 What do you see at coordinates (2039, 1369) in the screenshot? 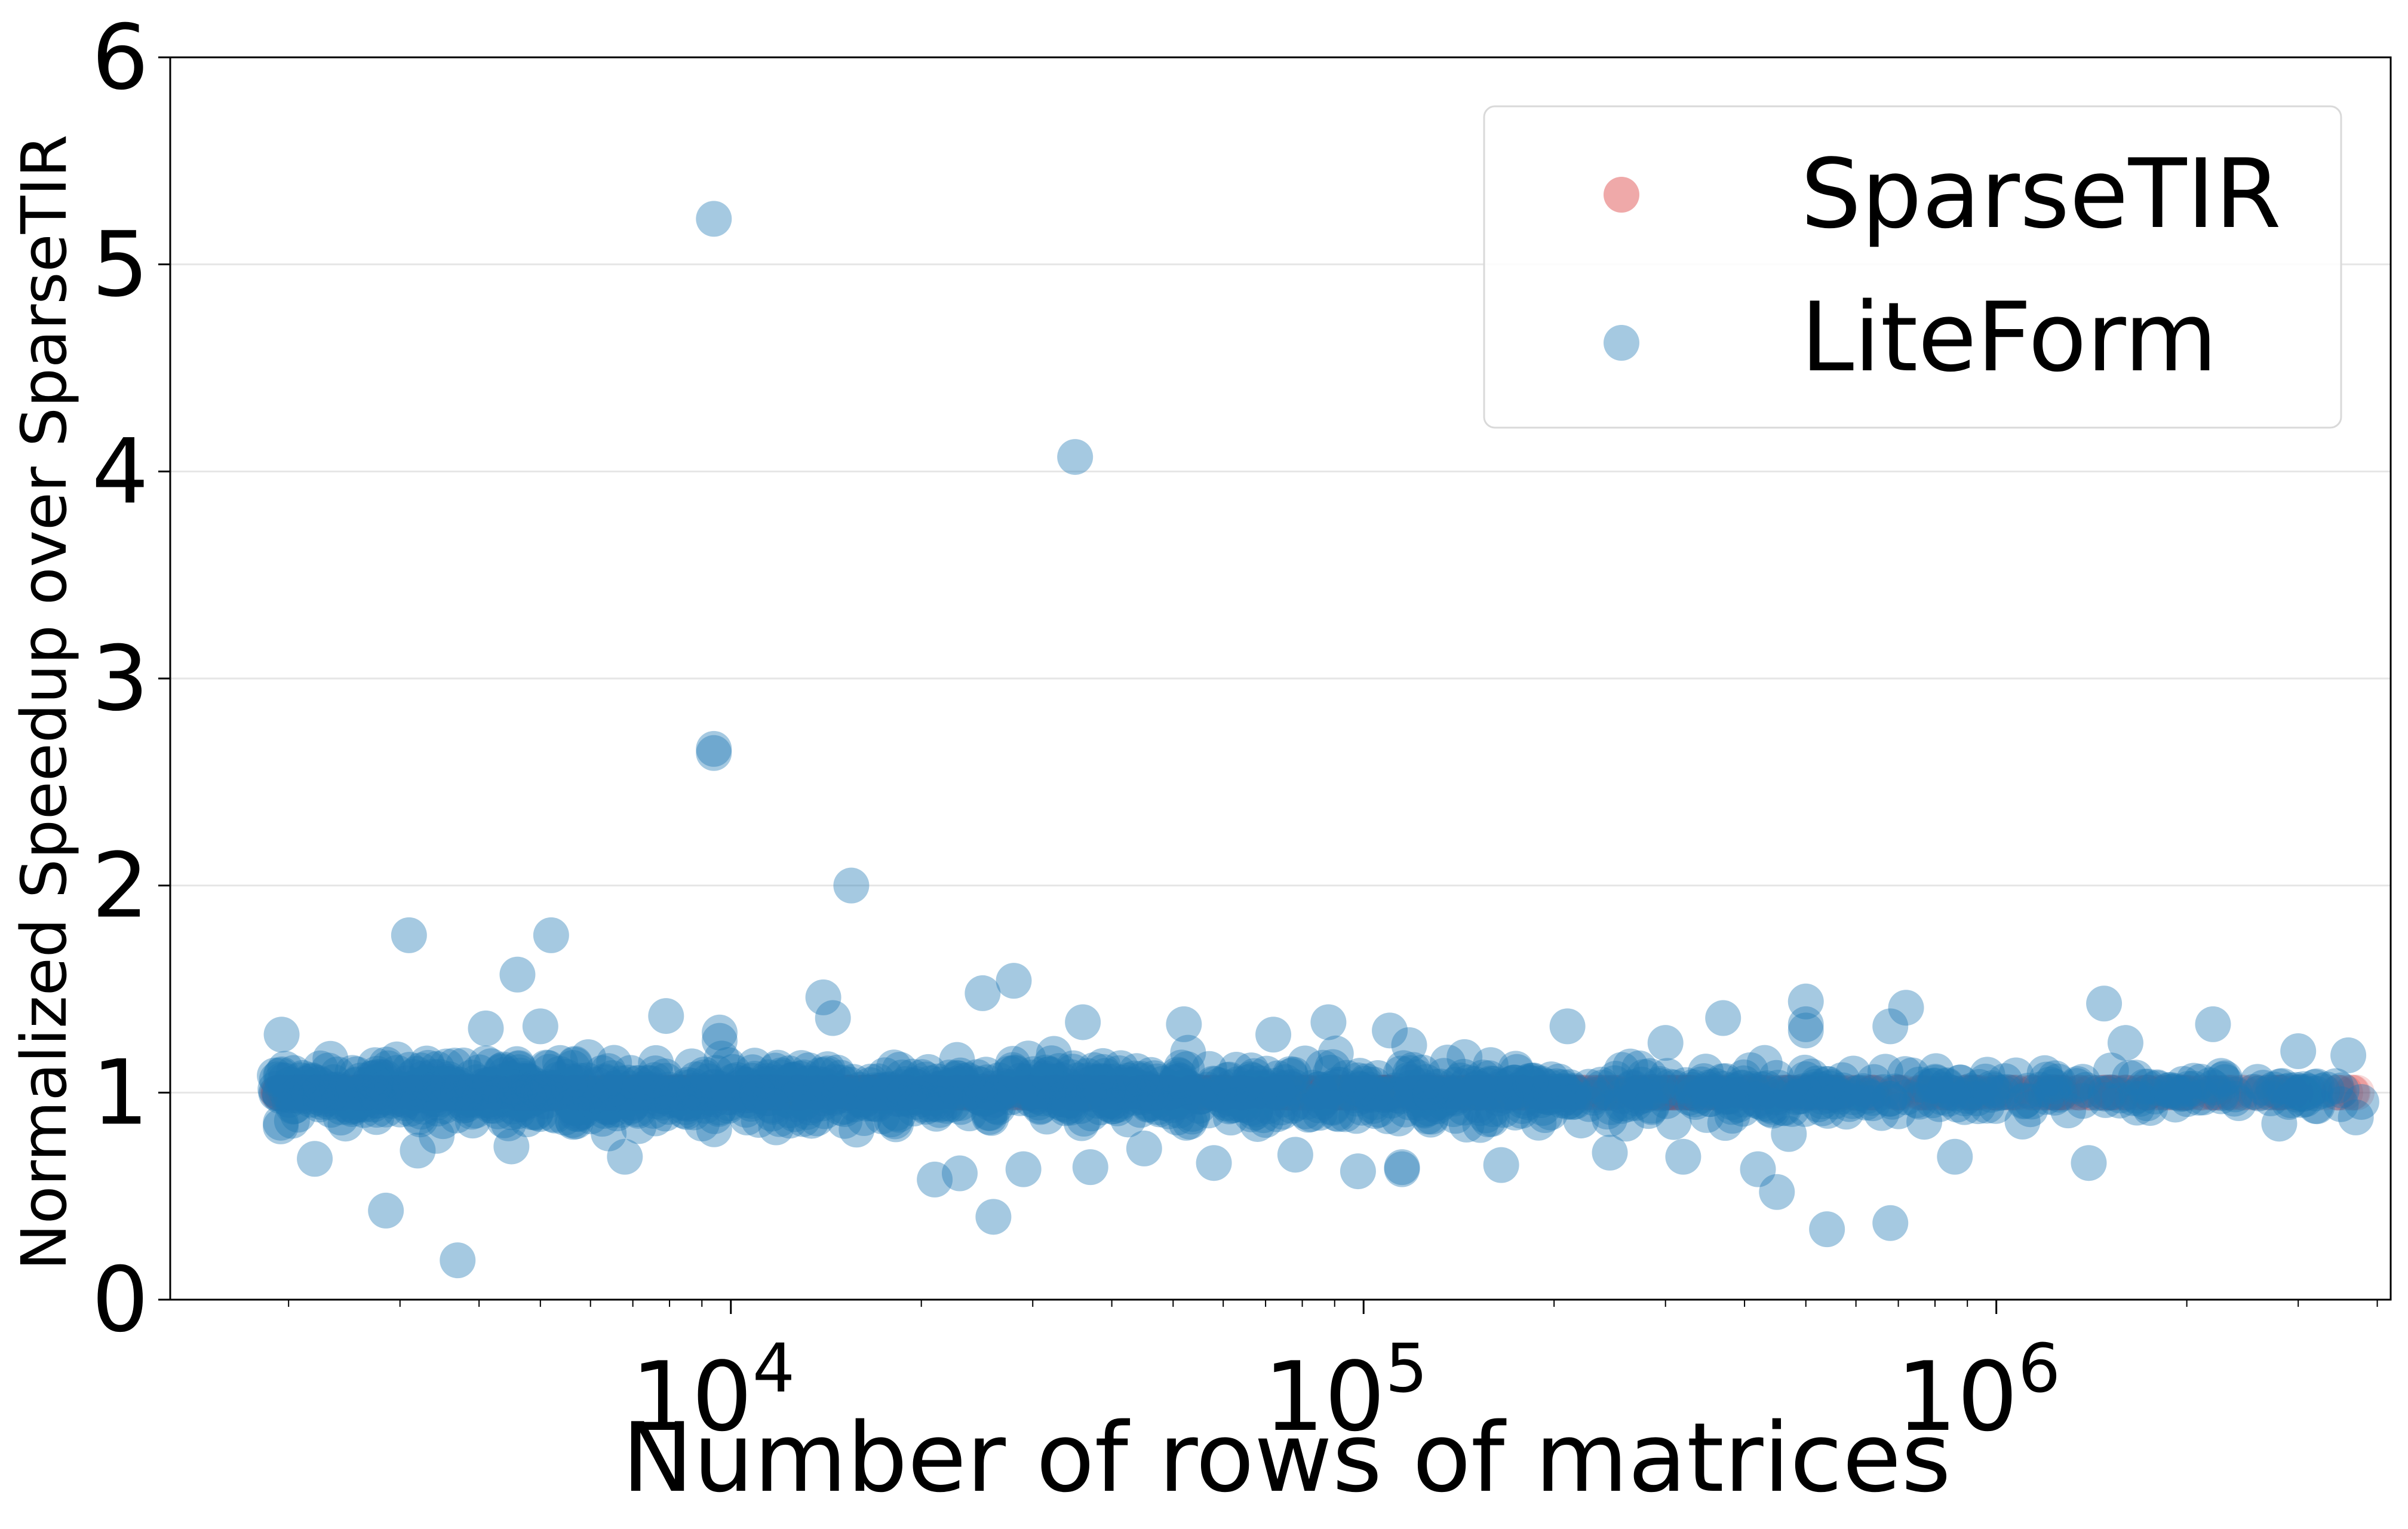
I see `x-tick-exponent: 6` at bounding box center [2039, 1369].